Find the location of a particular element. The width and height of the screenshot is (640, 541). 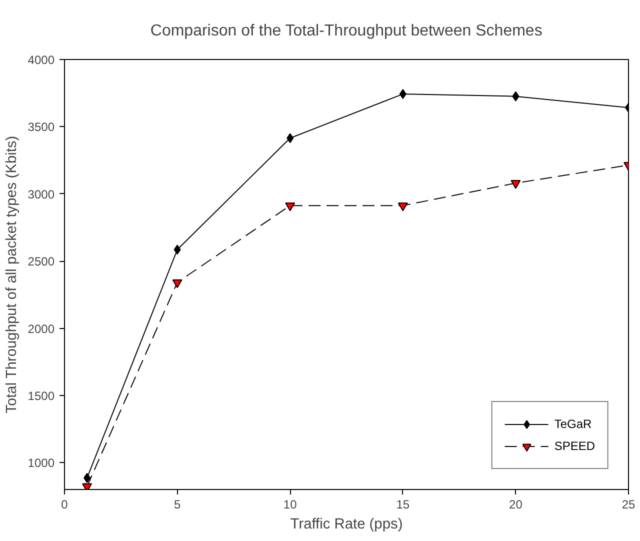

chart-title: Comparison of the Total-Throughput between Schemes is located at coordinates (346, 31).